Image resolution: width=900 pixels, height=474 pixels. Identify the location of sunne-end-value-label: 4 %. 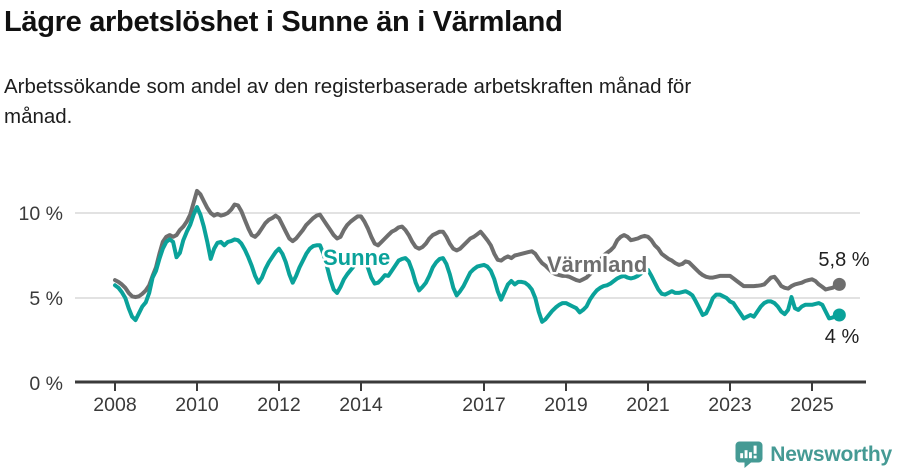
(842, 337).